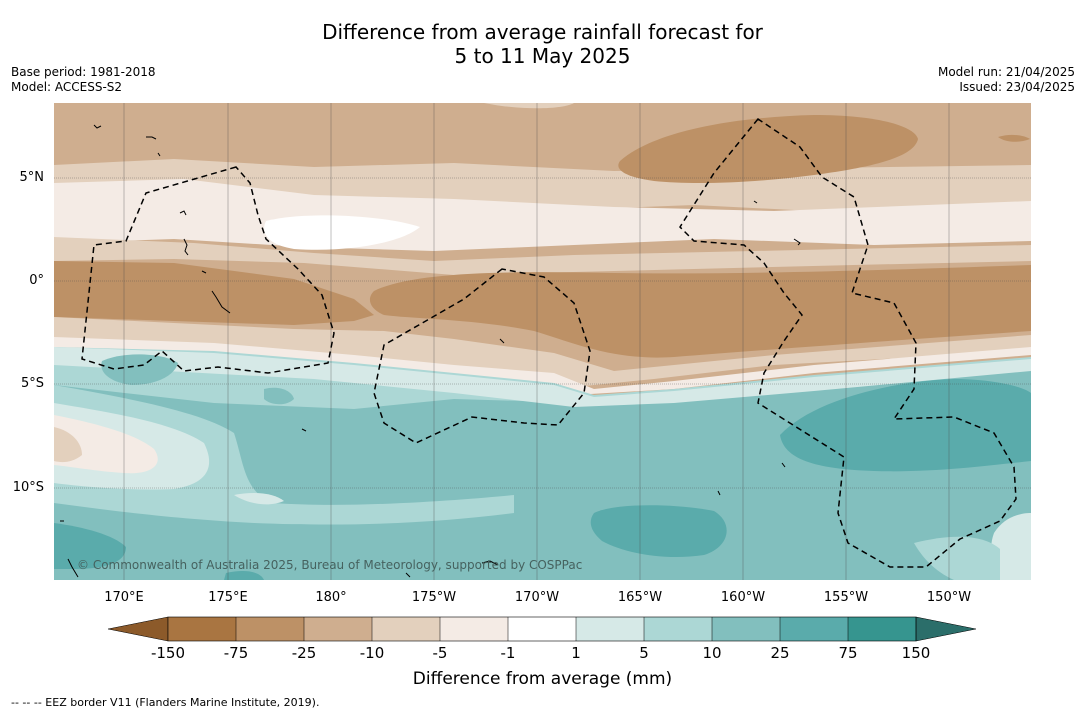 The height and width of the screenshot is (713, 1085). Describe the element at coordinates (905, 425) in the screenshot. I see `patch-wettest-east` at that location.